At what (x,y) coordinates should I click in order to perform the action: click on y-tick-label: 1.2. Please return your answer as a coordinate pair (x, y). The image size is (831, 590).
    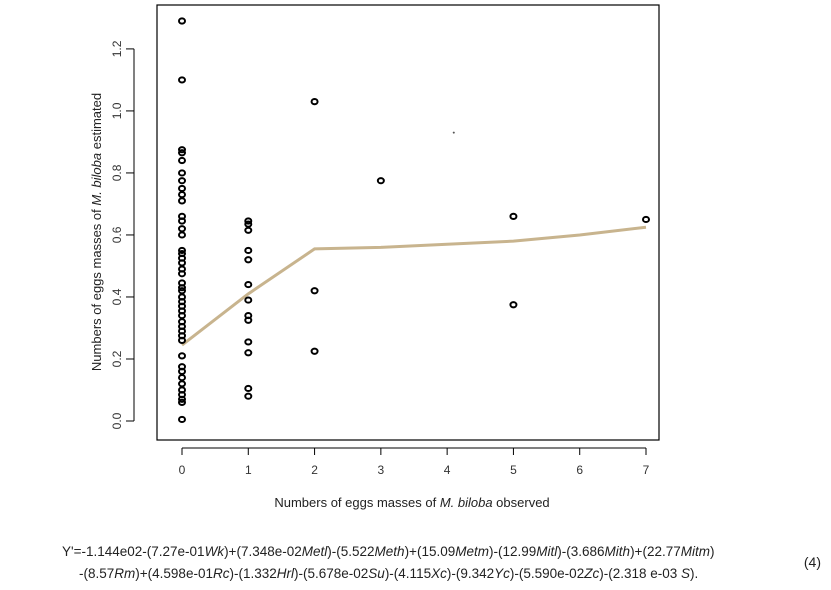
    Looking at the image, I should click on (117, 48).